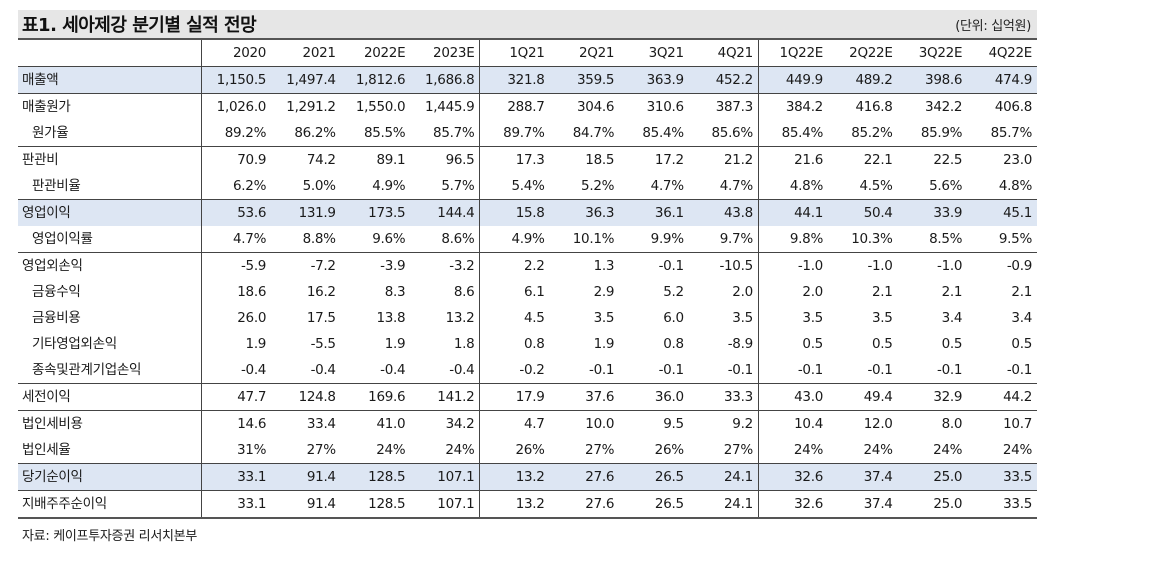 The width and height of the screenshot is (1156, 571). What do you see at coordinates (236, 318) in the screenshot?
I see `value-cell: 26.0` at bounding box center [236, 318].